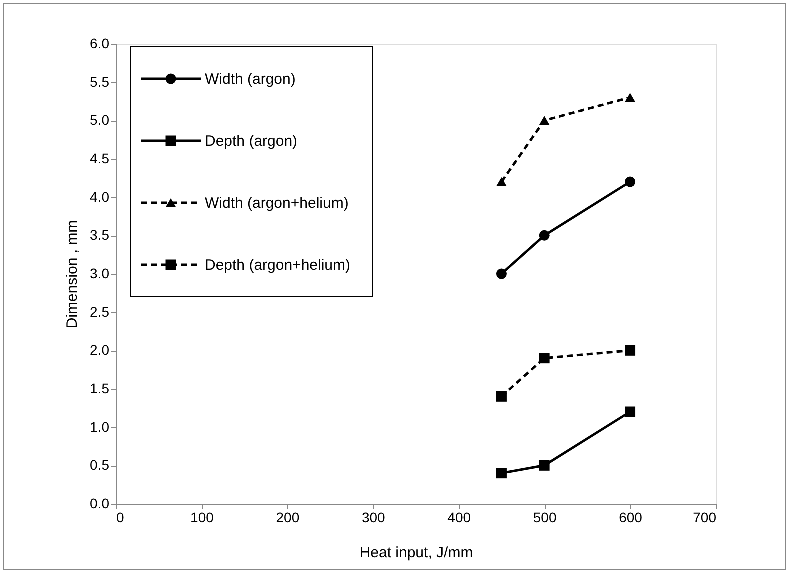 The image size is (801, 588). Describe the element at coordinates (100, 82) in the screenshot. I see `y-tick-label: 5.5` at that location.